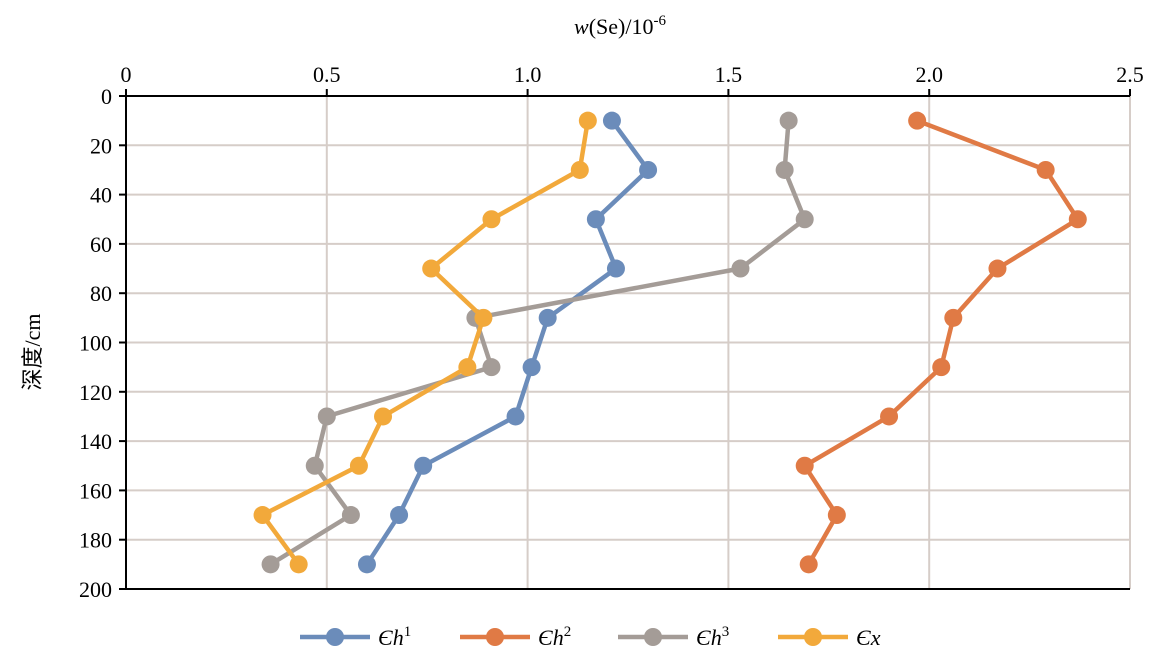  I want to click on legend: Єh1 Єh2 Єh3 Єx, so click(590, 637).